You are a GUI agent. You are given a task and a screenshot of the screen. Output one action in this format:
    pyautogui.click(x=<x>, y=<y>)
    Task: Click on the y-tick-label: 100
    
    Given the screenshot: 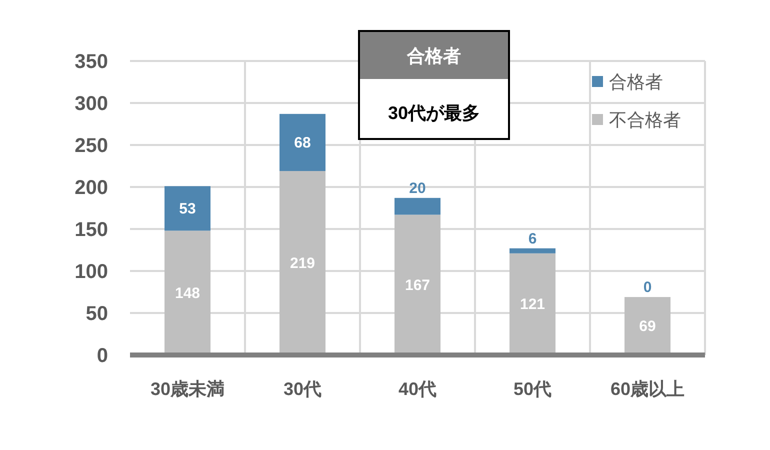 What is the action you would take?
    pyautogui.click(x=91, y=272)
    